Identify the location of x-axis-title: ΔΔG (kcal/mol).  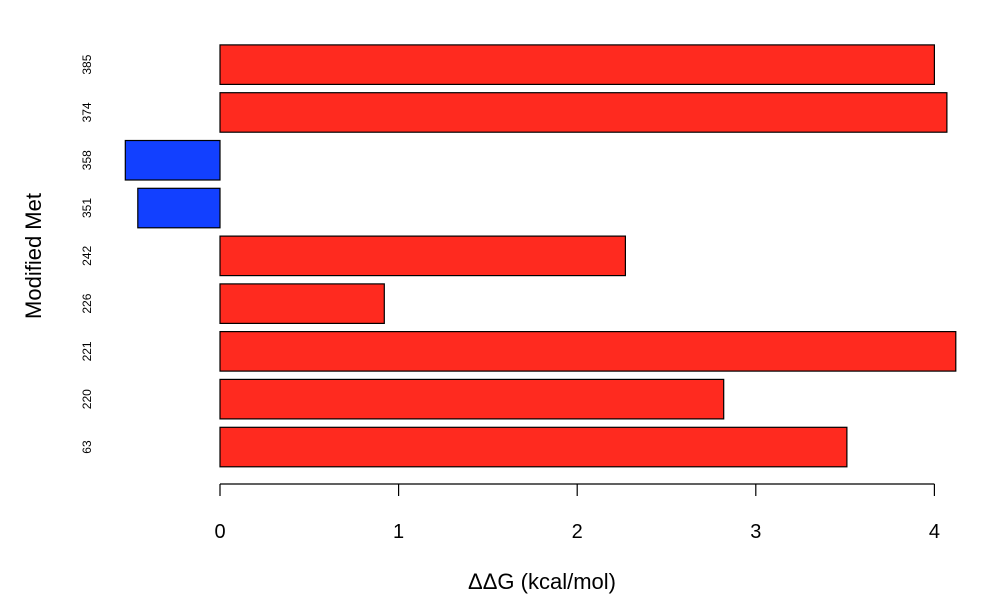
(542, 581).